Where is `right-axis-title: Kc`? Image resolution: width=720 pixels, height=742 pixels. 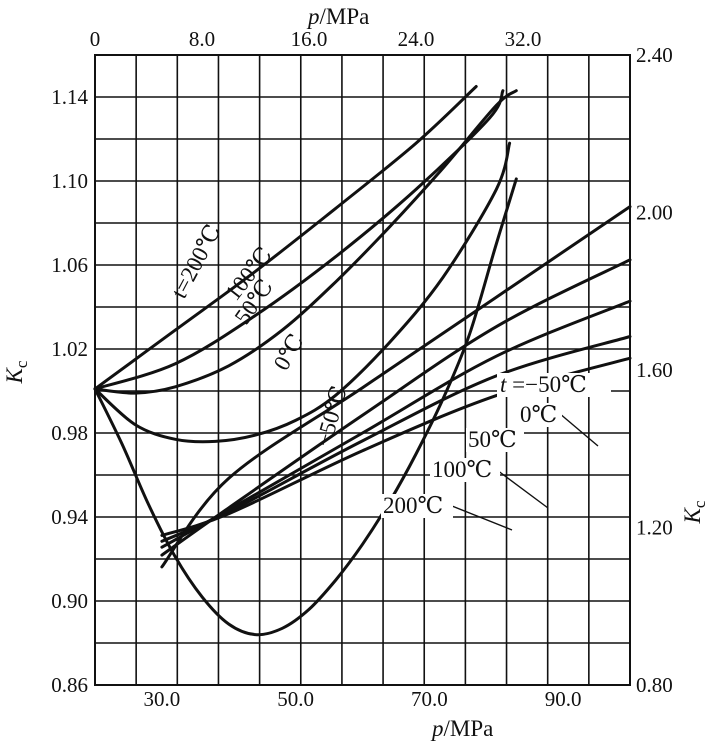 right-axis-title: Kc is located at coordinates (694, 512).